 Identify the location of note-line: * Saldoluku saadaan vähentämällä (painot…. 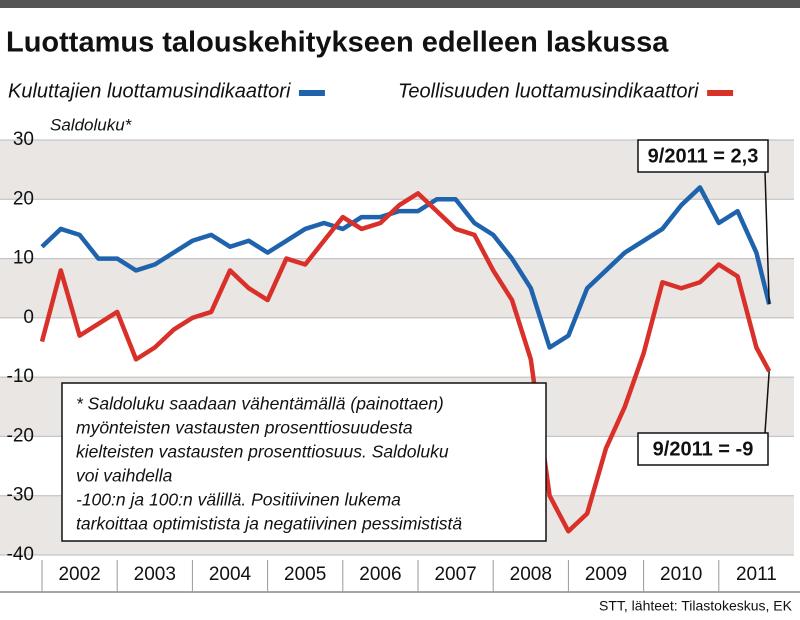
(260, 404).